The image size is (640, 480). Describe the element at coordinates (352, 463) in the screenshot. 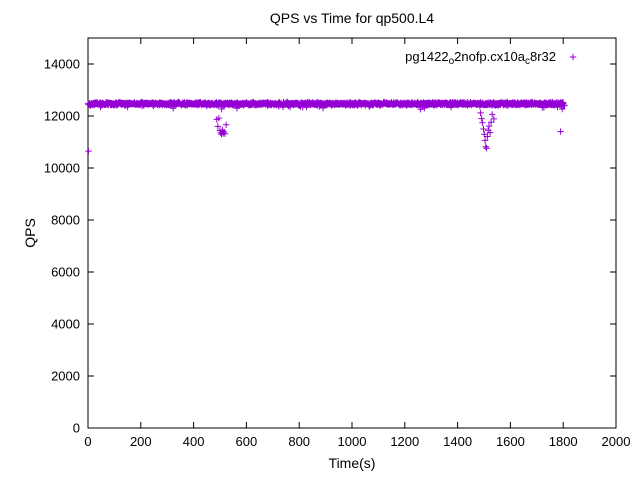

I see `x-axis-label: Time(s)` at that location.